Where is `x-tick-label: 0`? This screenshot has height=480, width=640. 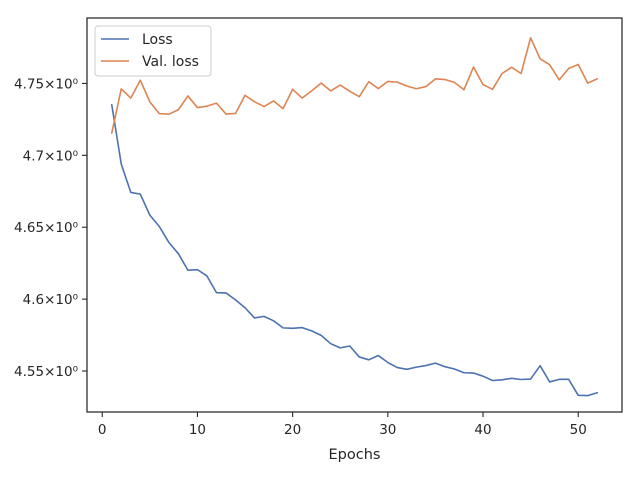 x-tick-label: 0 is located at coordinates (102, 430).